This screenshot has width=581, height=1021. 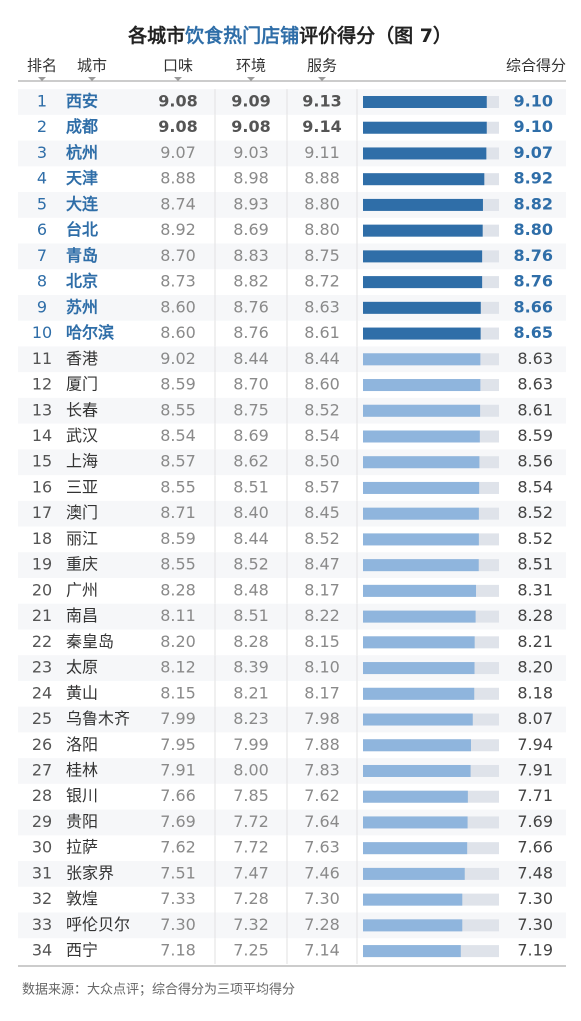 I want to click on score-service: 9.11, so click(x=322, y=152).